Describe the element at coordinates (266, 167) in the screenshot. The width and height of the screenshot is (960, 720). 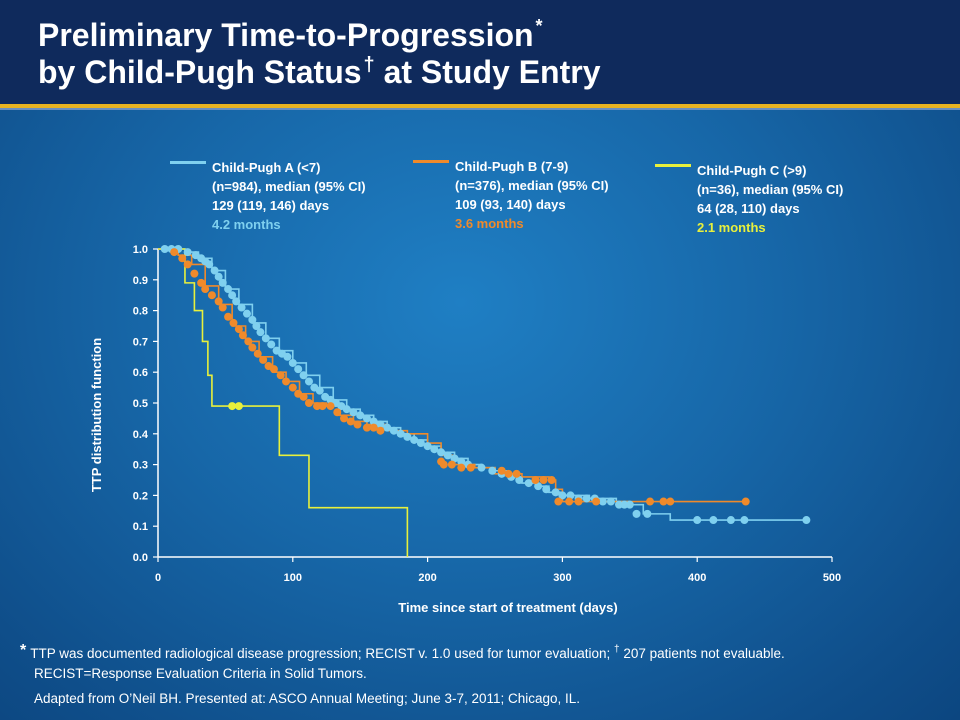
I see `legend-a-line-1: Child-Pugh A (<7)` at that location.